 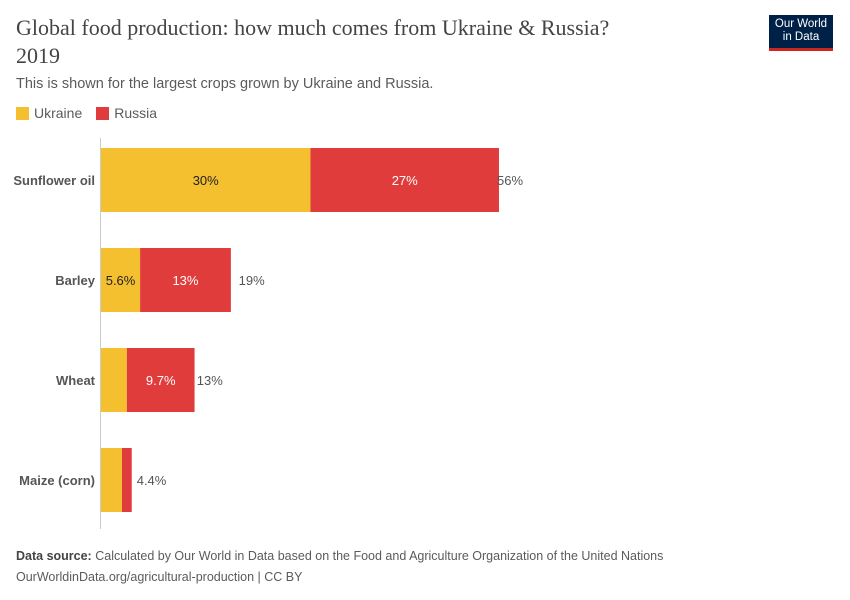 I want to click on data-label: 9.7%, so click(x=161, y=380).